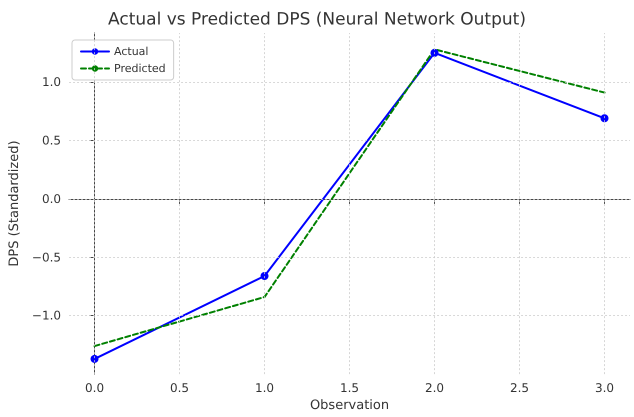 This screenshot has height=417, width=634. I want to click on y-tick-label: −1.0, so click(47, 315).